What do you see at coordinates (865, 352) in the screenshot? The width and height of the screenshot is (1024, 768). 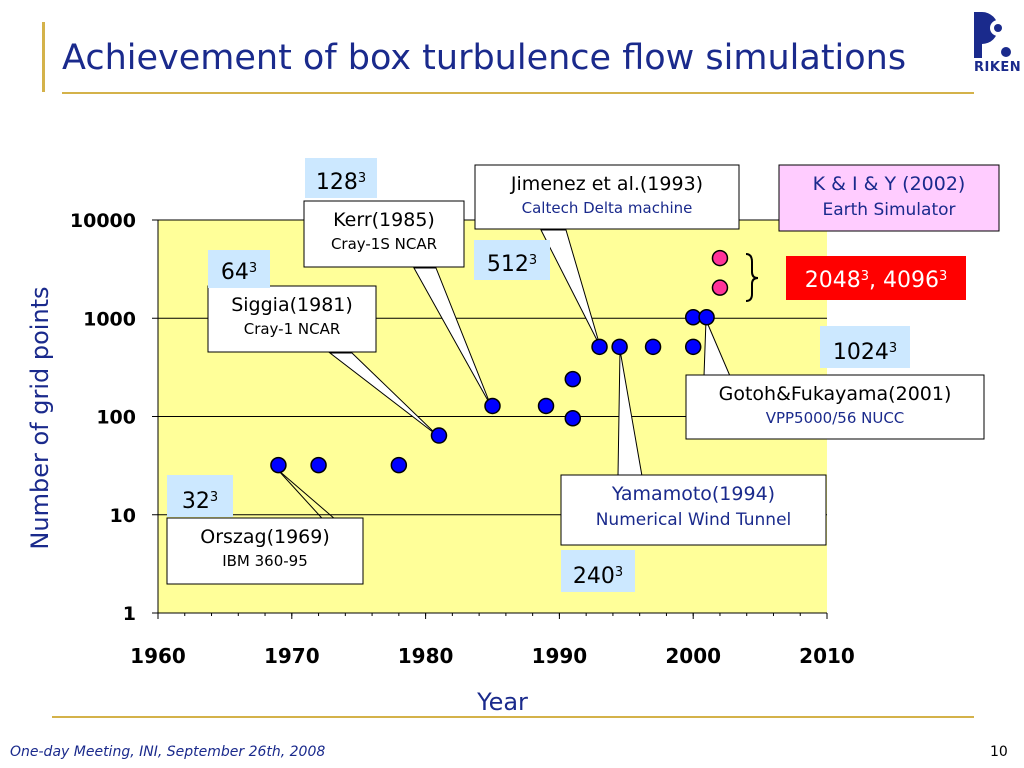 I see `g1024-grid-label: 10243` at bounding box center [865, 352].